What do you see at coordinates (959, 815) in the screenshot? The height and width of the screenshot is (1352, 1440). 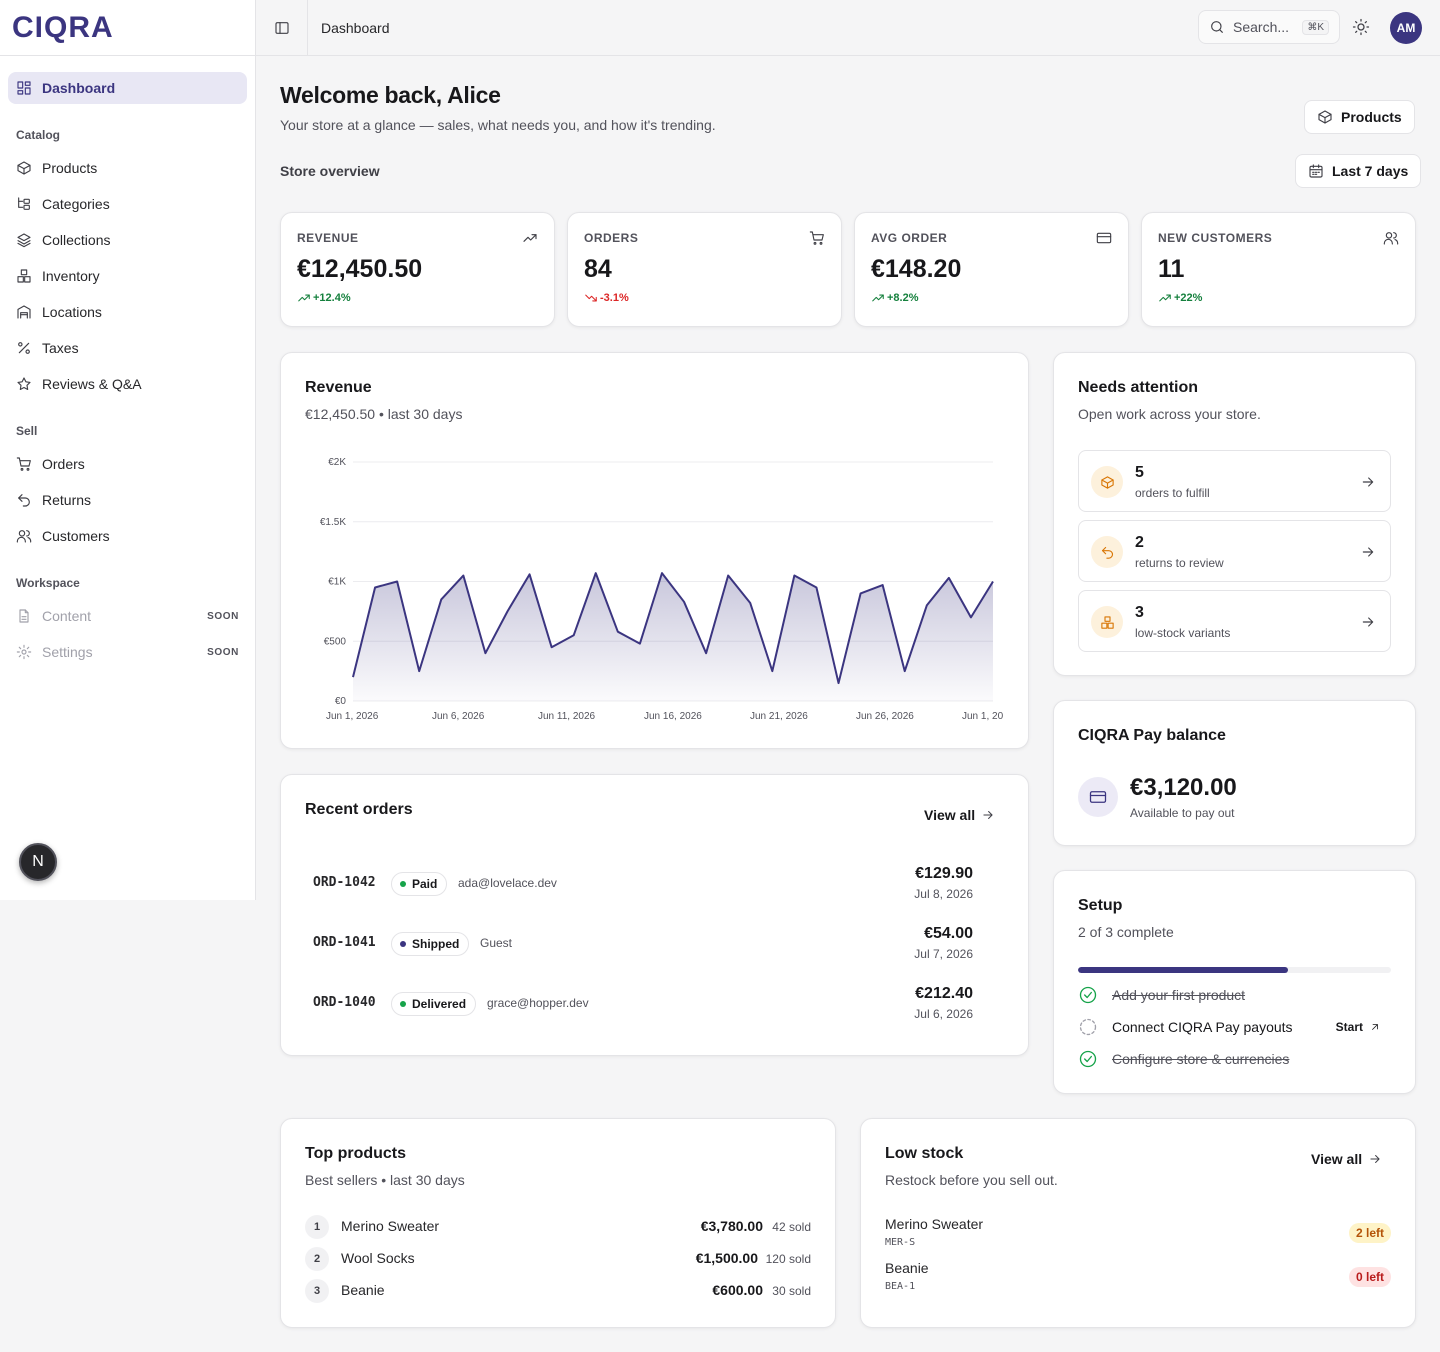 I see `view-all-orders-link: View all` at bounding box center [959, 815].